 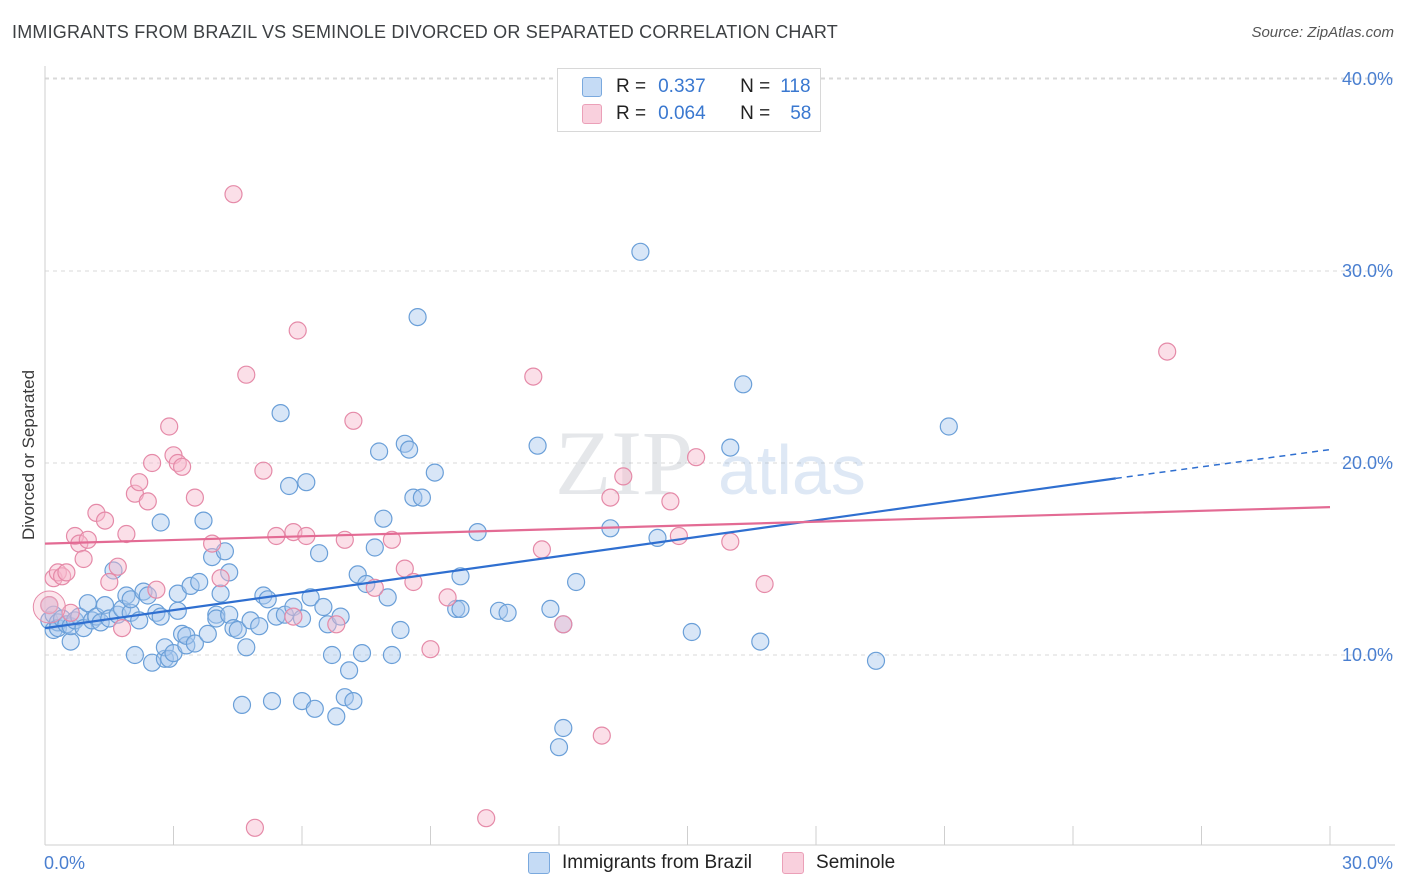 I want to click on x-tick-label: 30.0%, so click(x=1367, y=863).